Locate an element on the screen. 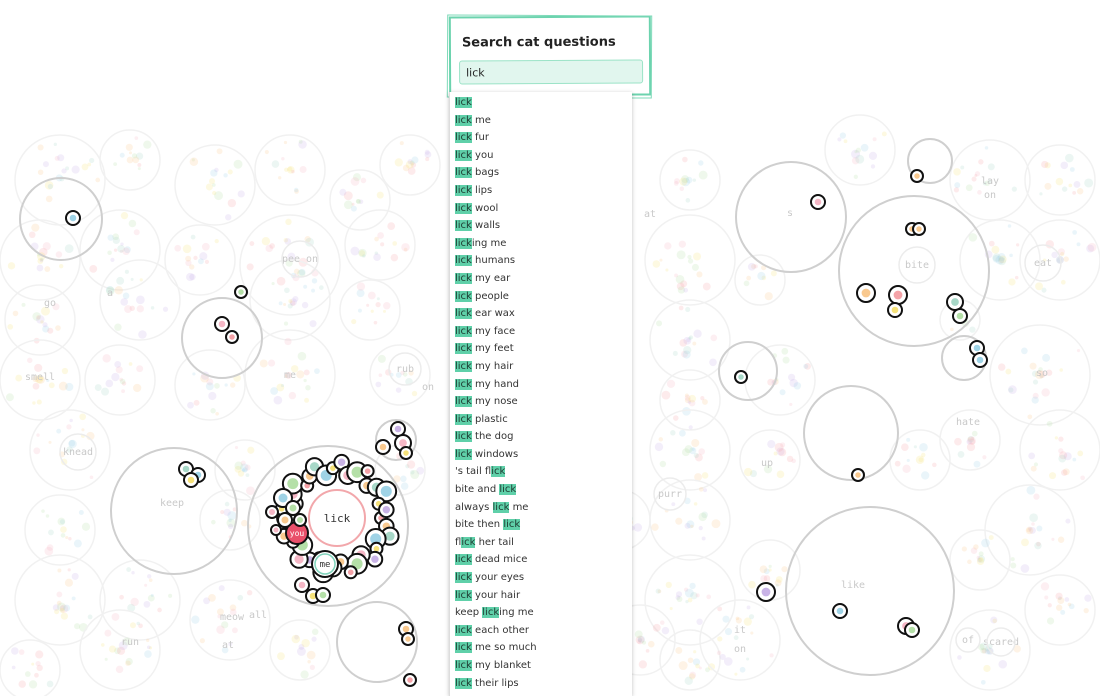  search-result-item: lick their lips is located at coordinates (541, 684).